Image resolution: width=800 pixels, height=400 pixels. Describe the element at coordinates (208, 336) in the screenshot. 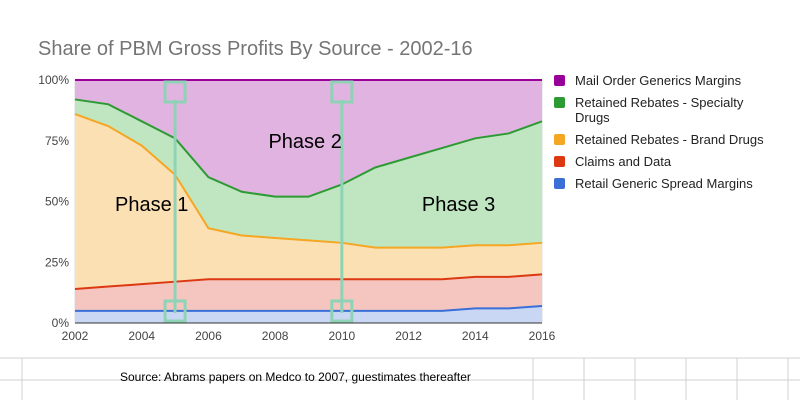

I see `x-tick-label: 2006` at that location.